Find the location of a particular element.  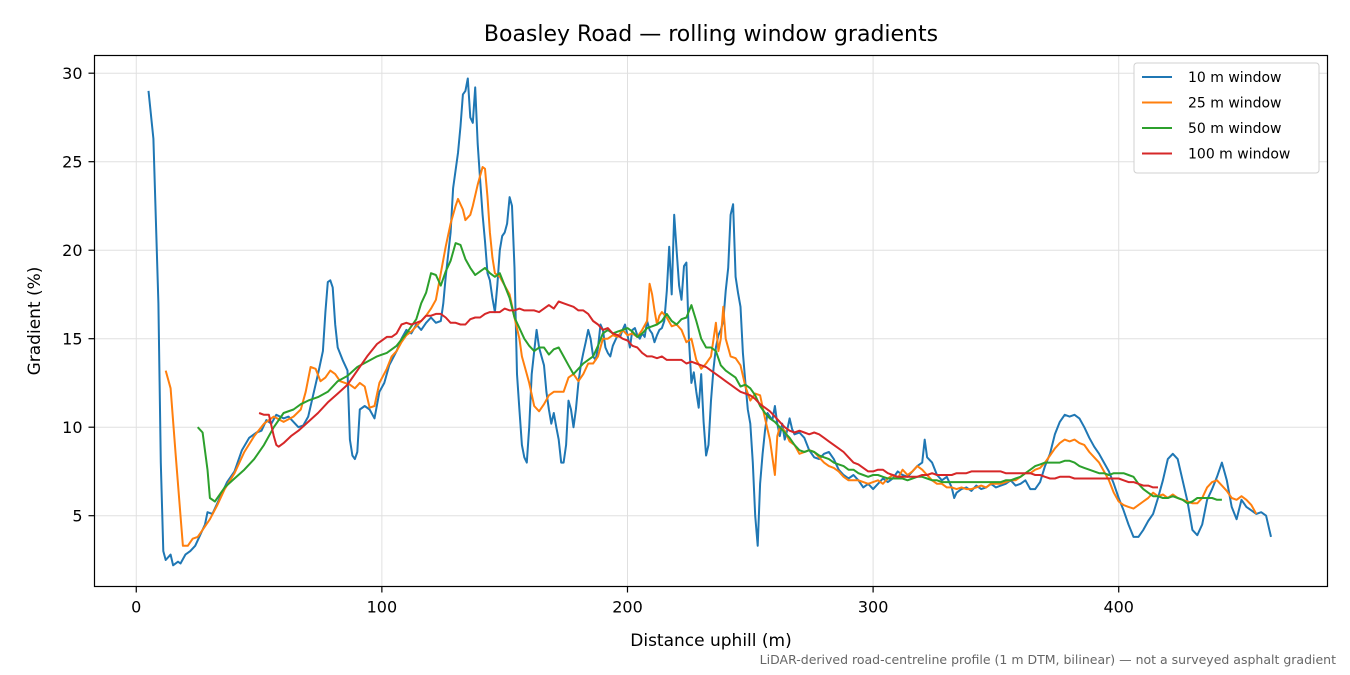

legend-label: 100 m window is located at coordinates (1239, 155).